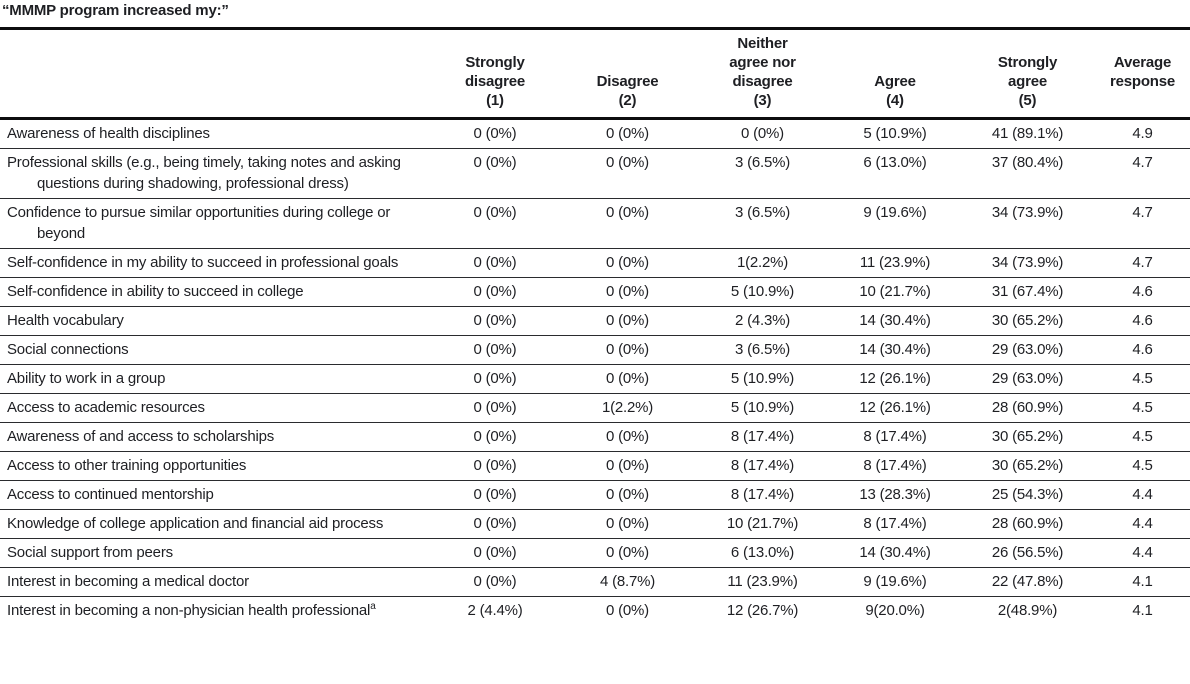 Image resolution: width=1190 pixels, height=684 pixels. Describe the element at coordinates (1027, 263) in the screenshot. I see `value-cell-strongly-agree: 34 (73.9%)` at that location.